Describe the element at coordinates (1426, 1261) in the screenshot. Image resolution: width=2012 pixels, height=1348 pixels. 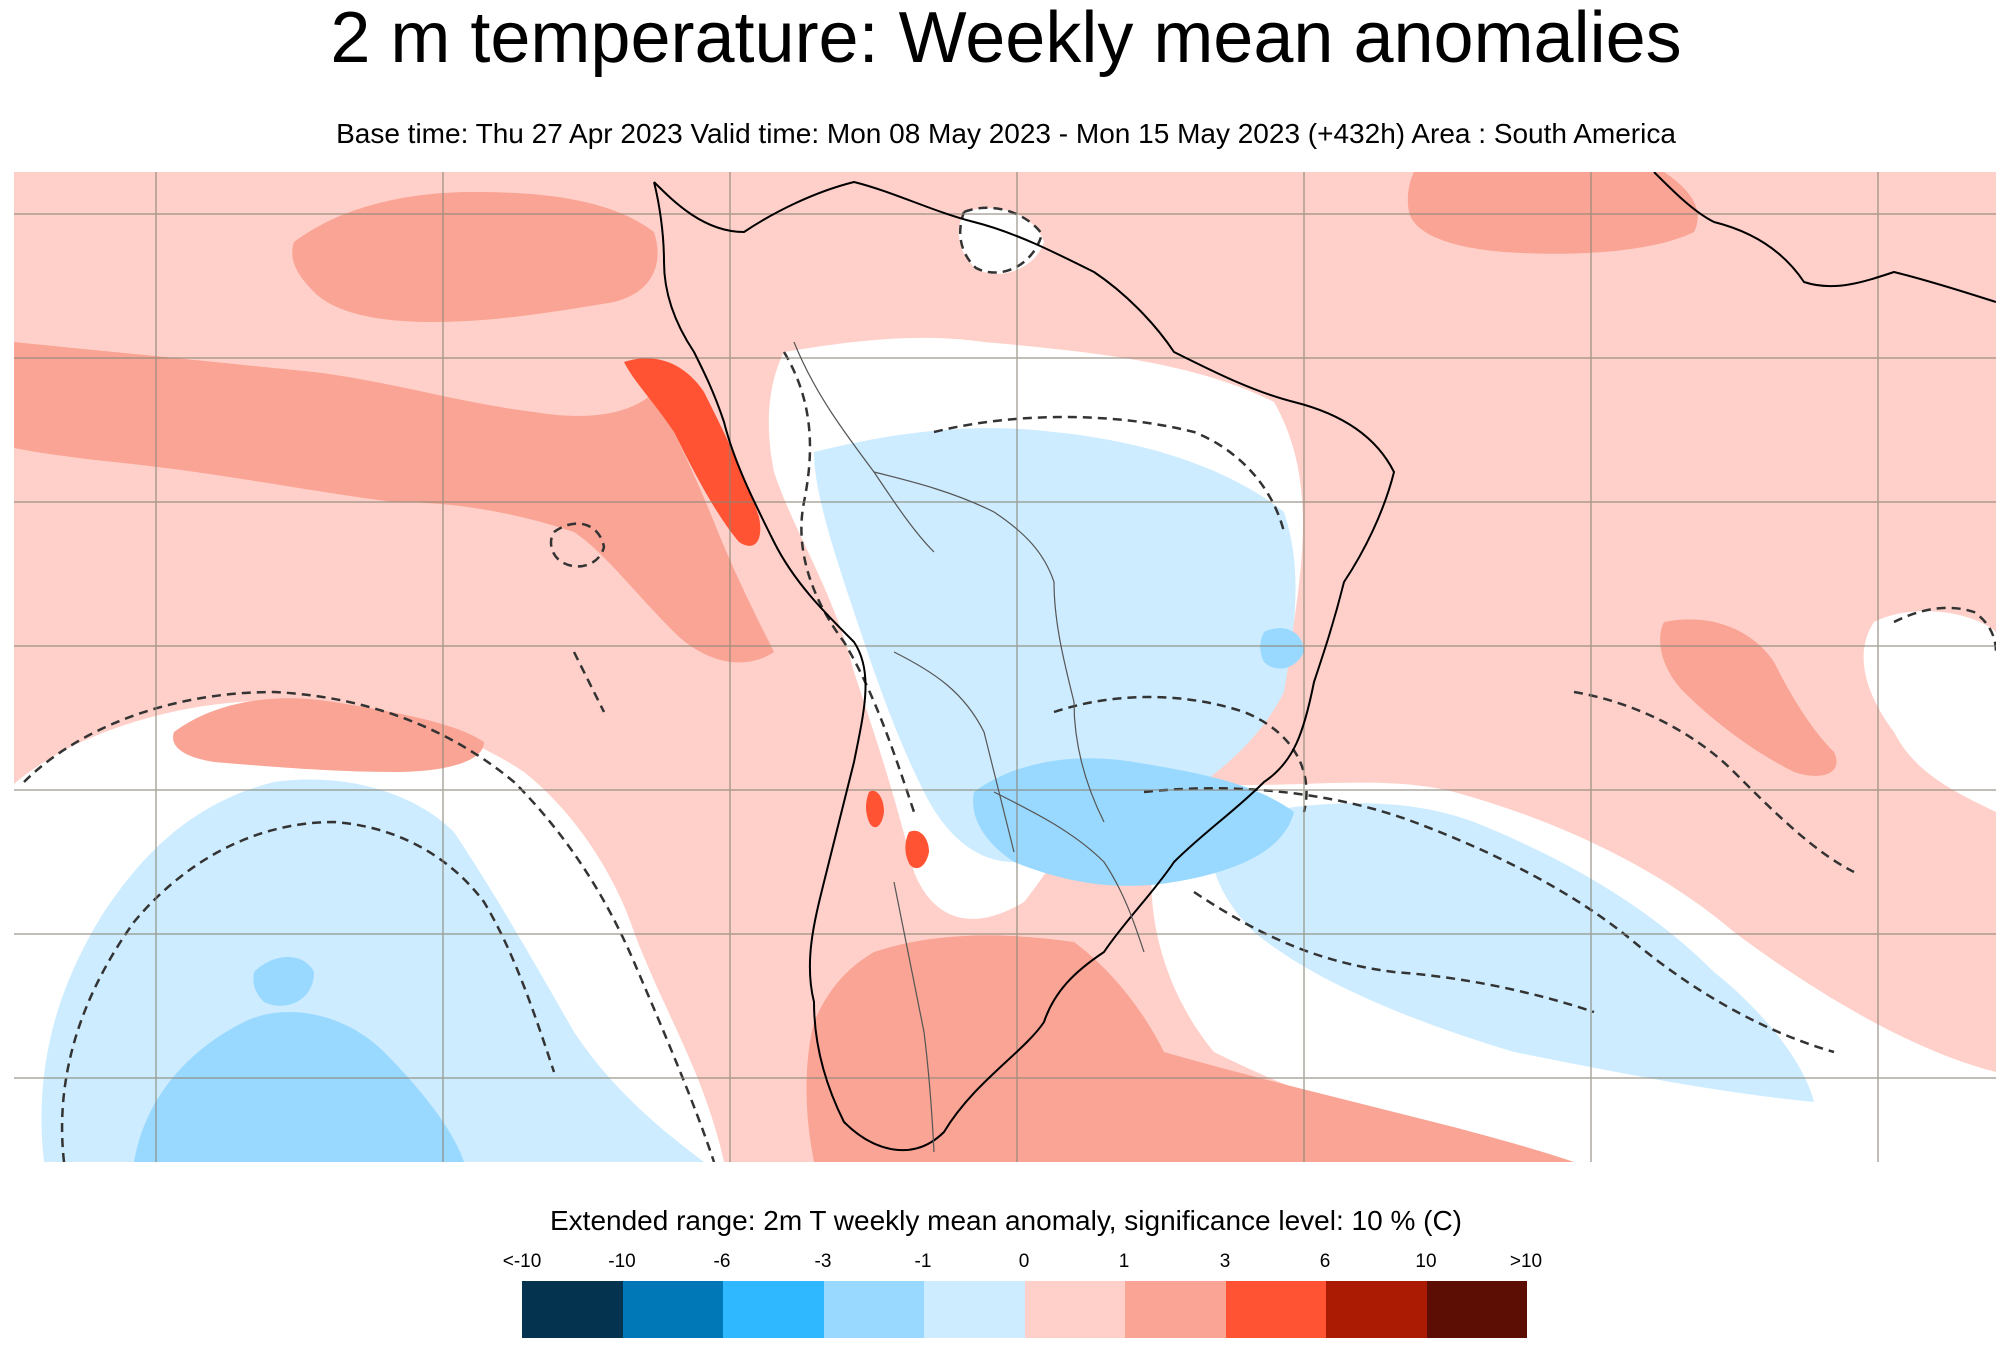
I see `legend-label: 10` at that location.